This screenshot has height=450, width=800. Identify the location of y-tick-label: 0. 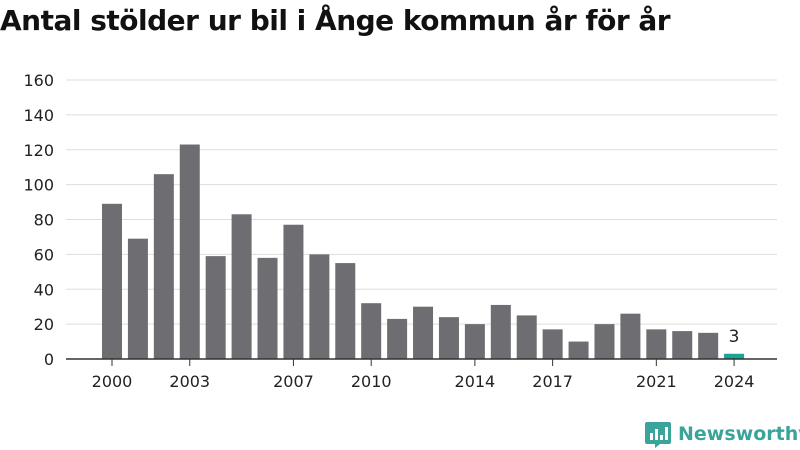
(49, 359).